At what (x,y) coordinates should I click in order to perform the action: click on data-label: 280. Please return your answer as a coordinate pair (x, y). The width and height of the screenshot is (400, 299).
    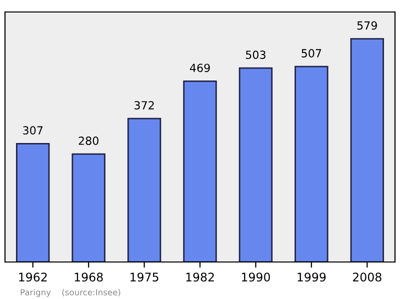
    Looking at the image, I should click on (88, 140).